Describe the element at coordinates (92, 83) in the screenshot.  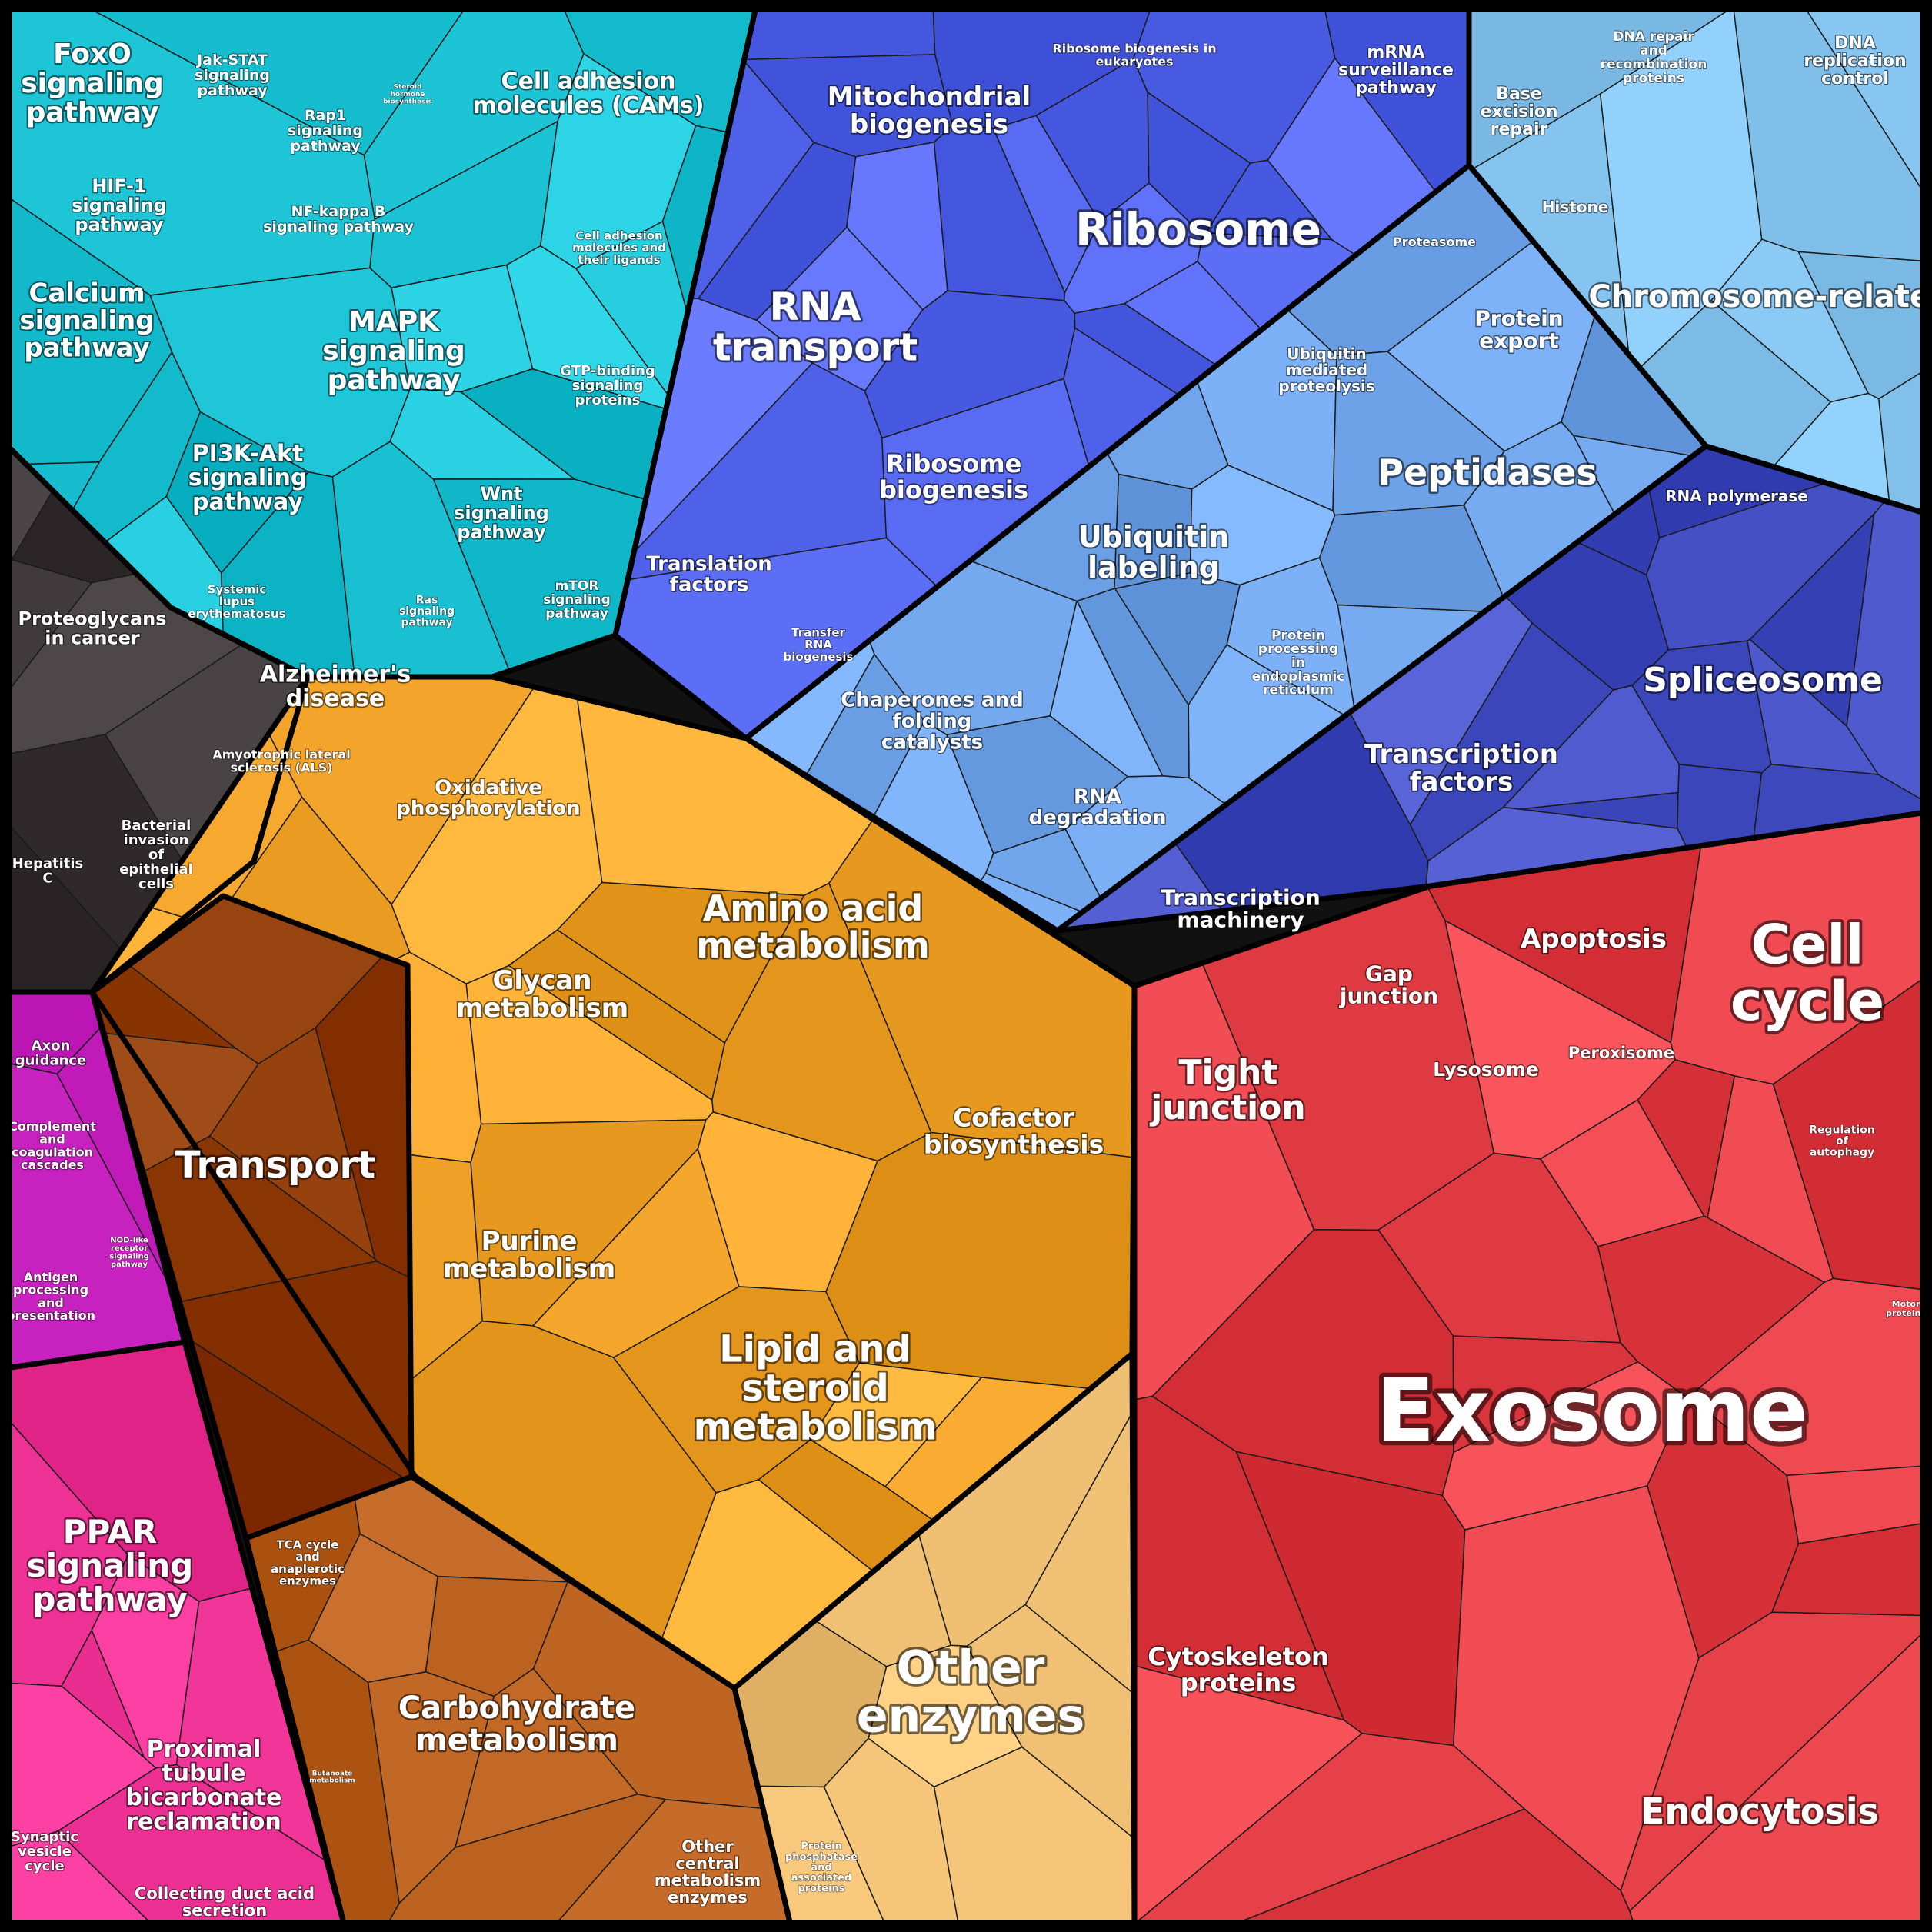
I see `pathway-label: FoxO signaling pathway` at that location.